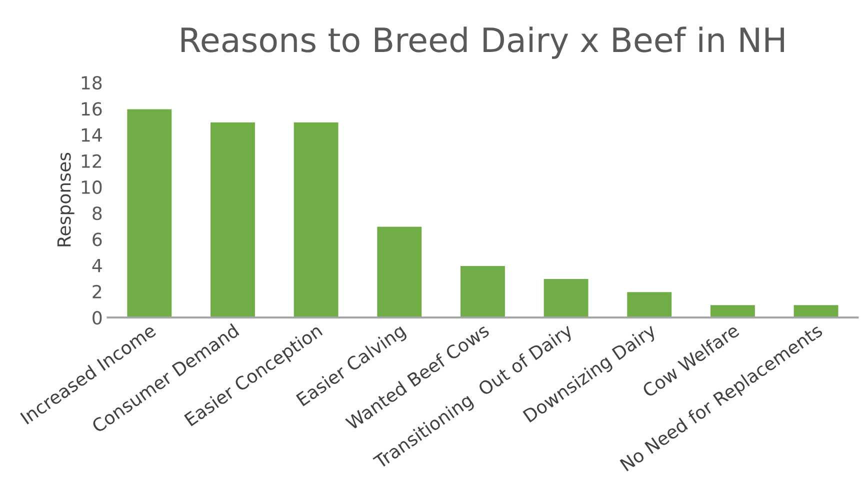 The width and height of the screenshot is (862, 500). What do you see at coordinates (97, 239) in the screenshot?
I see `y-tick-label: 6` at bounding box center [97, 239].